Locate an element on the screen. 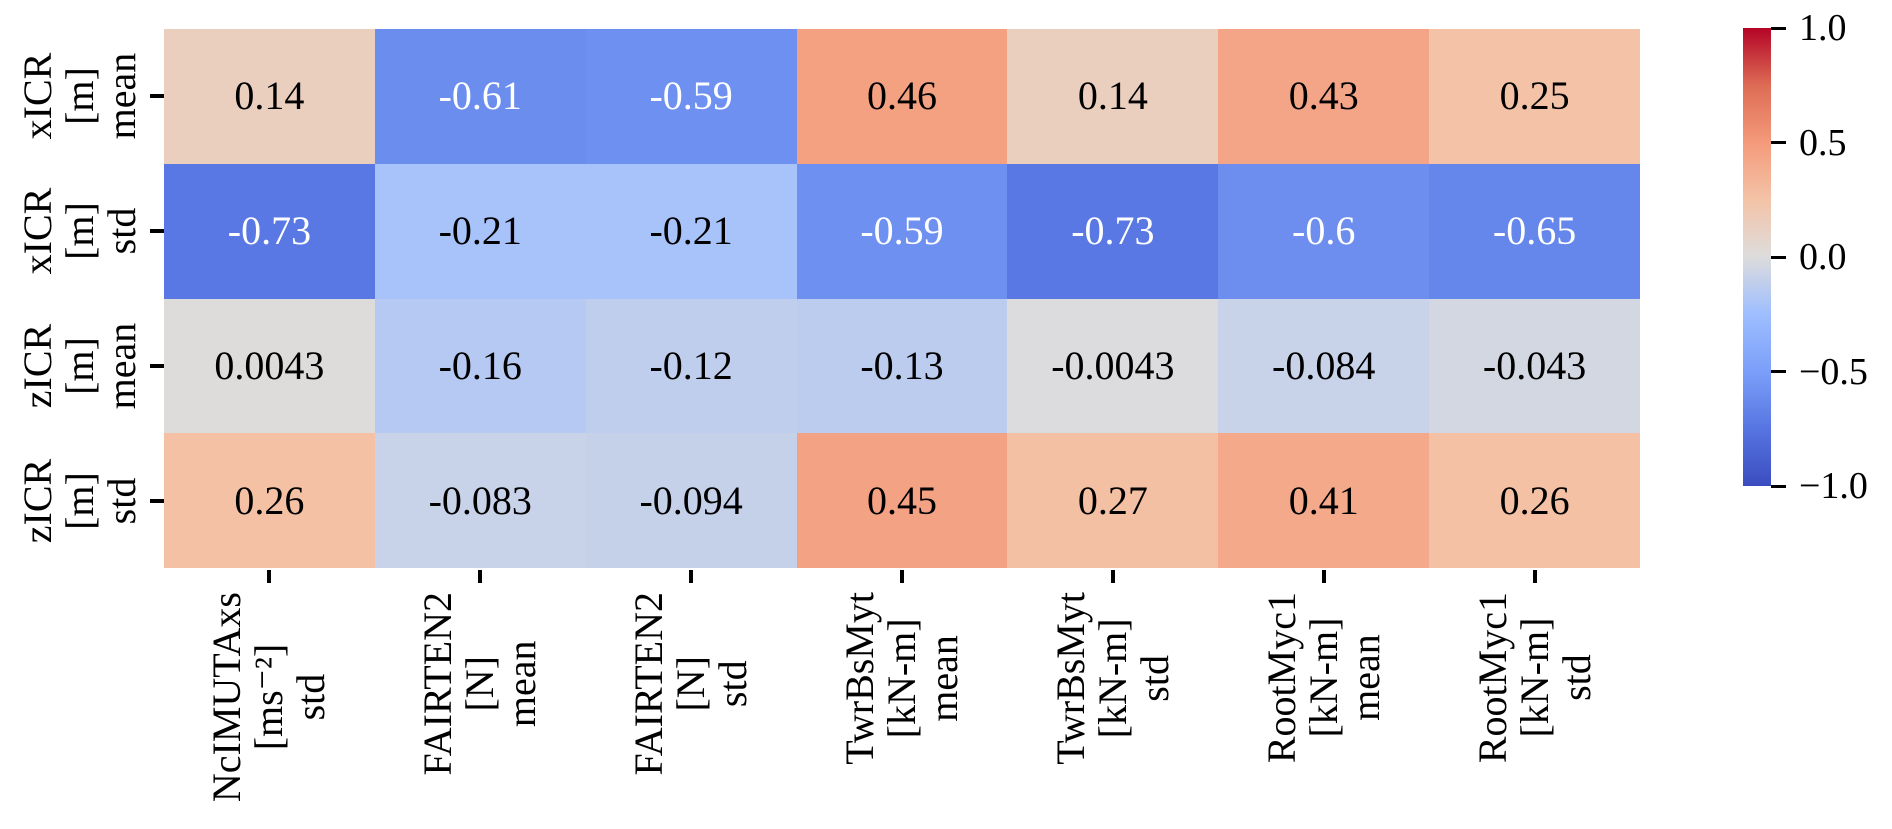 This screenshot has height=829, width=1892. heatmap-cell: -0.0043 is located at coordinates (1113, 366).